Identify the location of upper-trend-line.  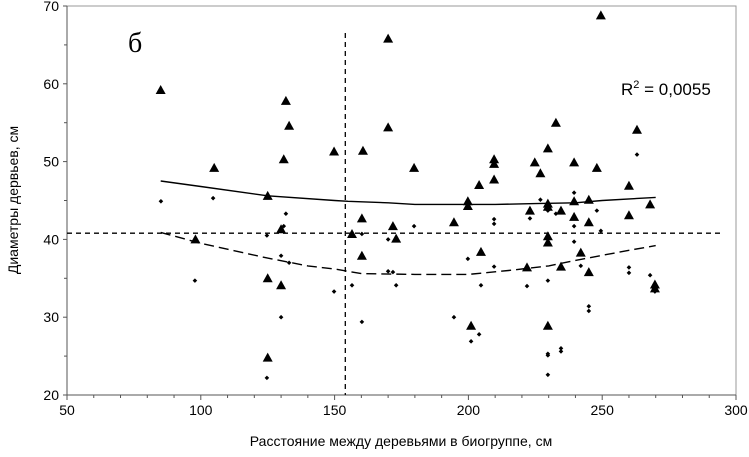
(408, 193).